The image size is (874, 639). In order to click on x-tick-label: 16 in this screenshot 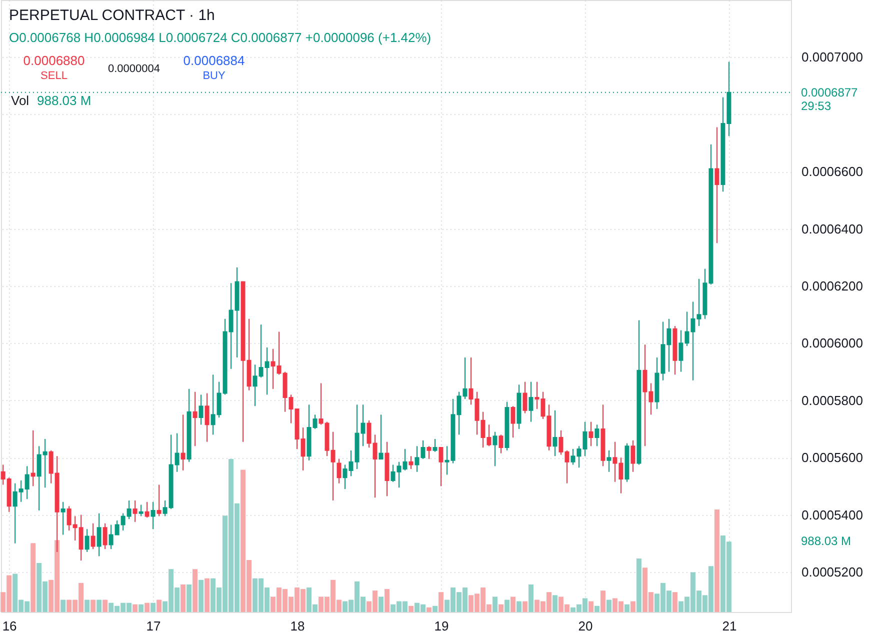, I will do `click(9, 626)`.